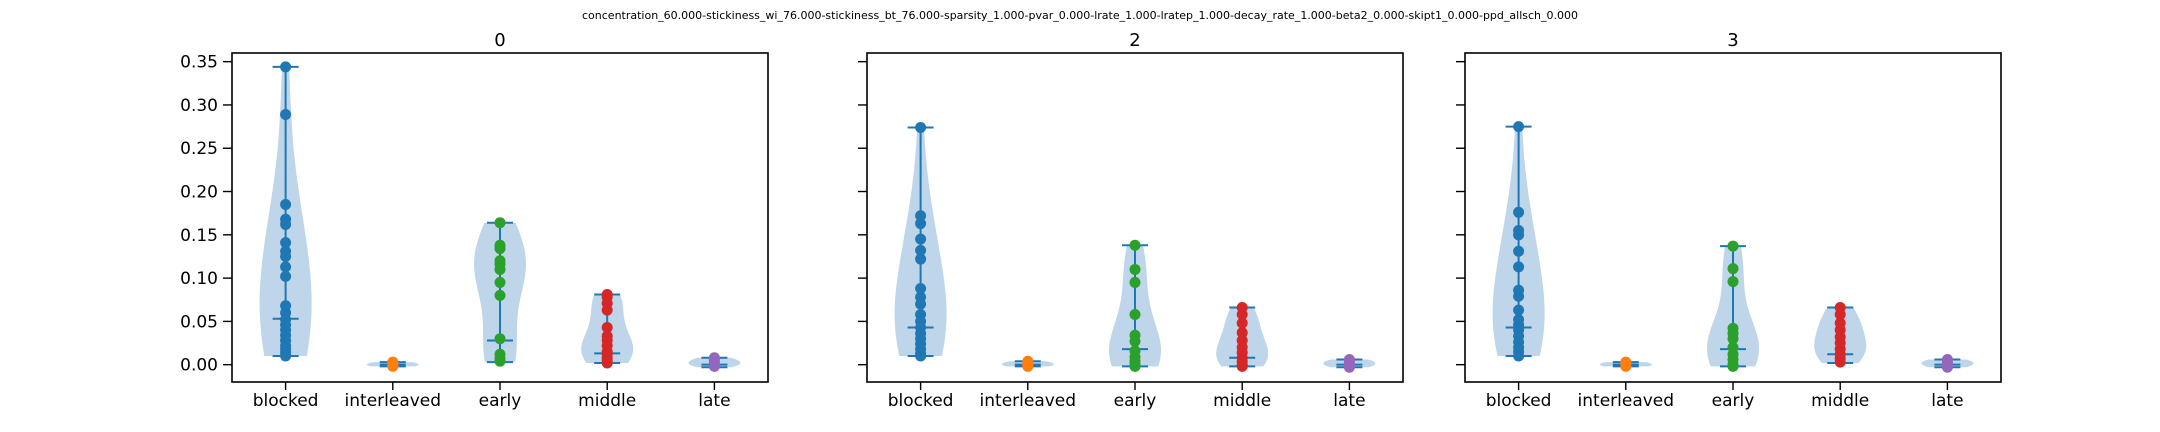  Describe the element at coordinates (199, 279) in the screenshot. I see `ytick-label: 0.10` at that location.